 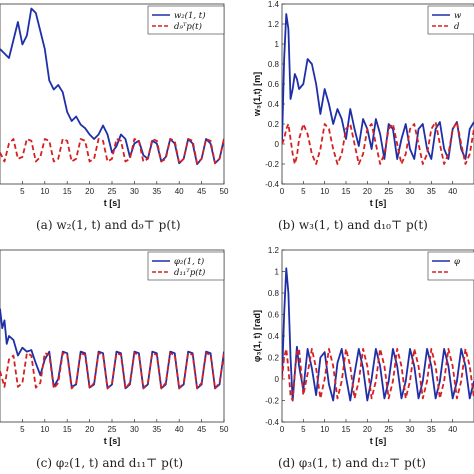 I want to click on legend: φ, so click(x=450, y=266).